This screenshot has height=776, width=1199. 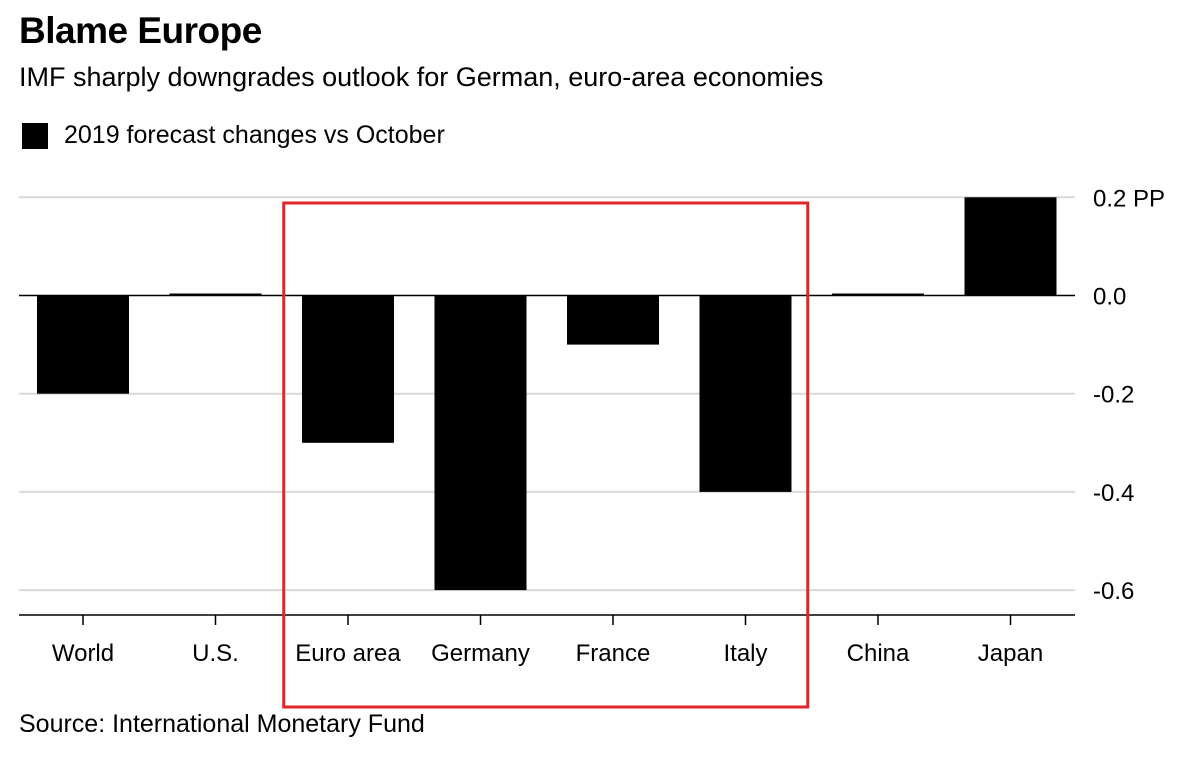 What do you see at coordinates (254, 135) in the screenshot?
I see `legend-label: 2019 forecast changes vs October` at bounding box center [254, 135].